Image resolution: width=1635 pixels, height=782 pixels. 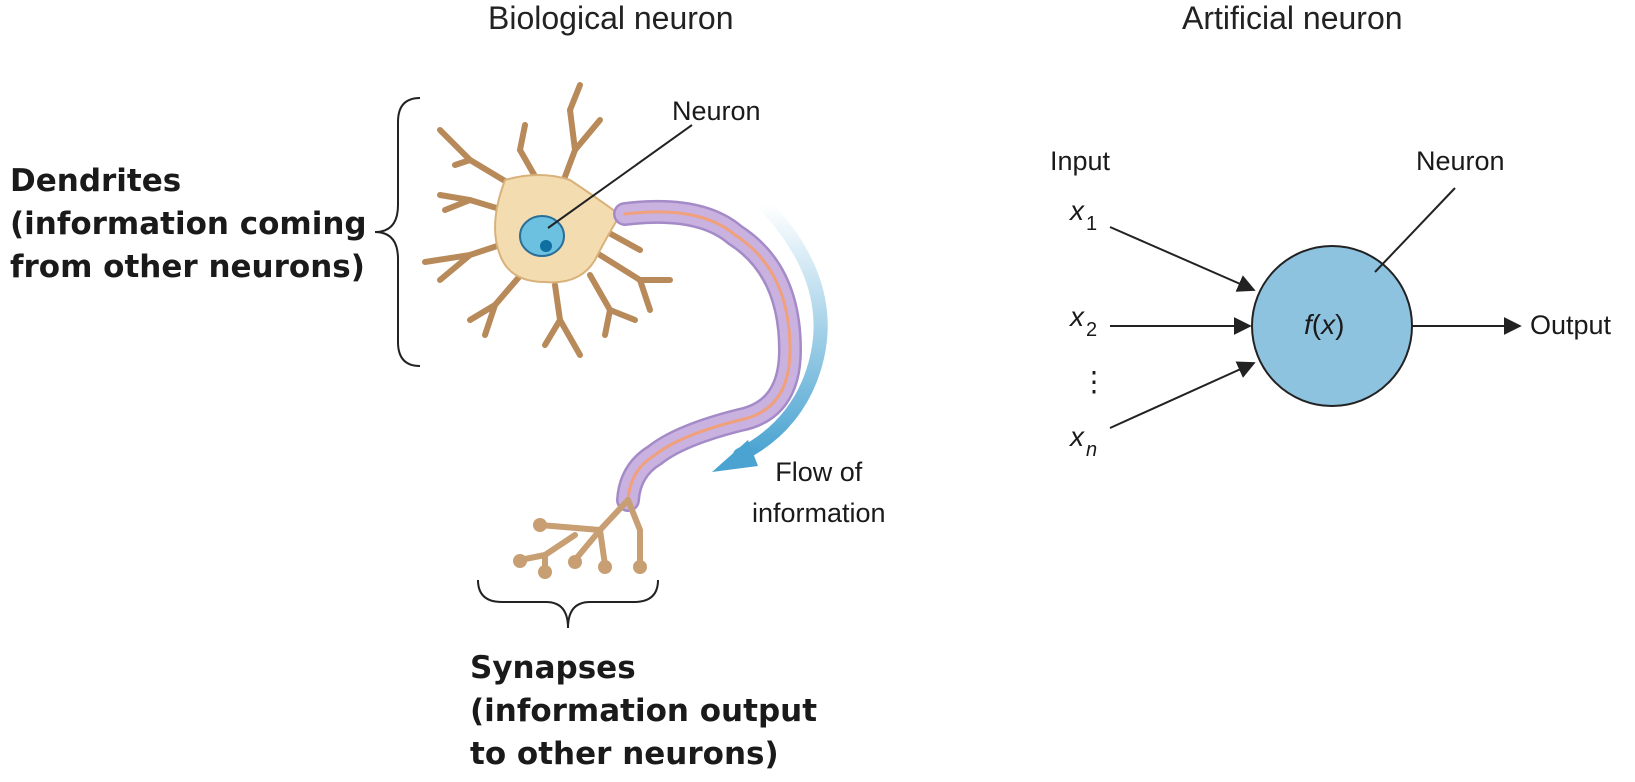 I want to click on biological-neuron-pointer, so click(x=620, y=176).